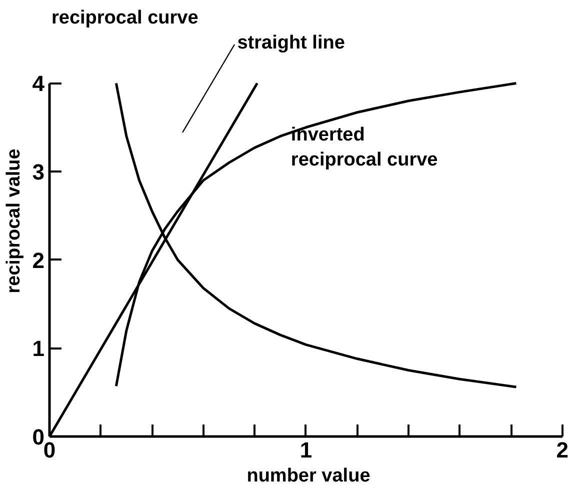 The image size is (582, 489). Describe the element at coordinates (364, 147) in the screenshot. I see `annotation: inverted reciprocal curve` at that location.